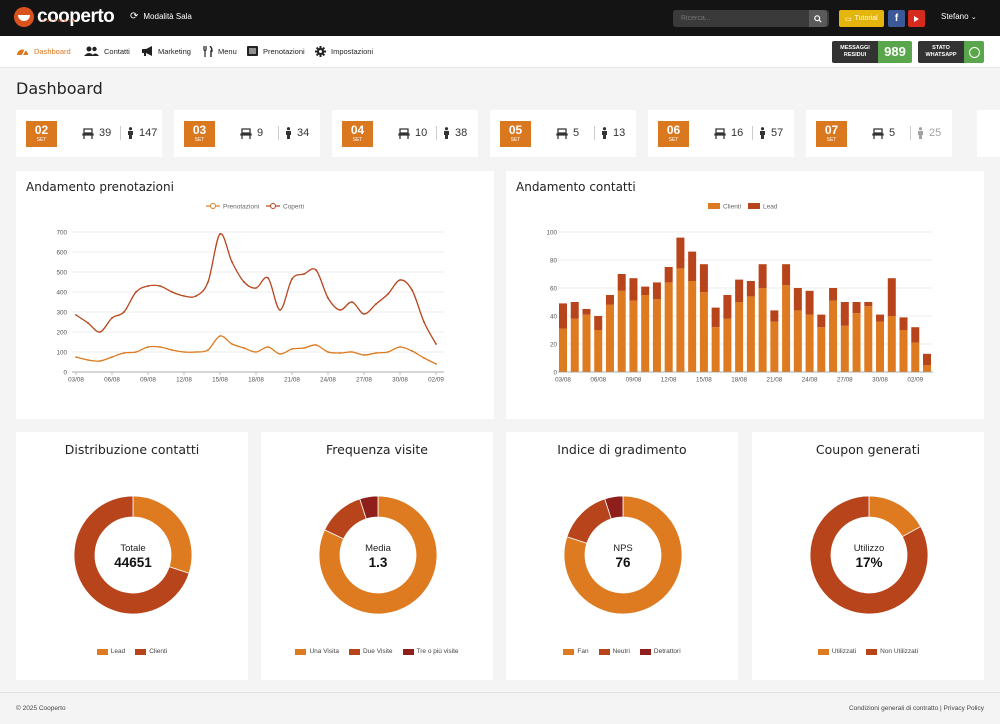 Image resolution: width=1000 pixels, height=724 pixels. I want to click on facebook-icon: f, so click(896, 18).